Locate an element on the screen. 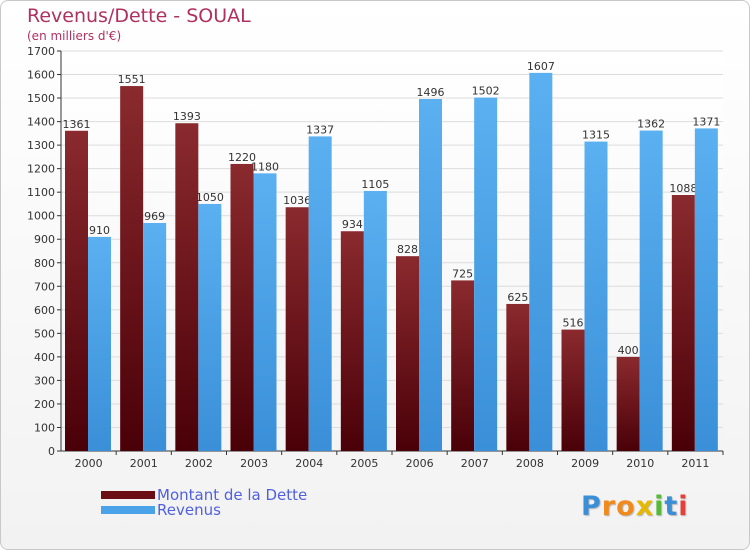 The height and width of the screenshot is (550, 750). data-label-dette: 1393 is located at coordinates (187, 116).